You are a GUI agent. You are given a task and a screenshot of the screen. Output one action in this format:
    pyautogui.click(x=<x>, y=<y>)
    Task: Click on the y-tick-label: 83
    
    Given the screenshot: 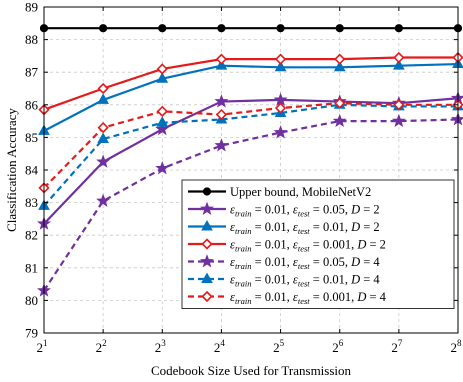 What is the action you would take?
    pyautogui.click(x=31, y=202)
    